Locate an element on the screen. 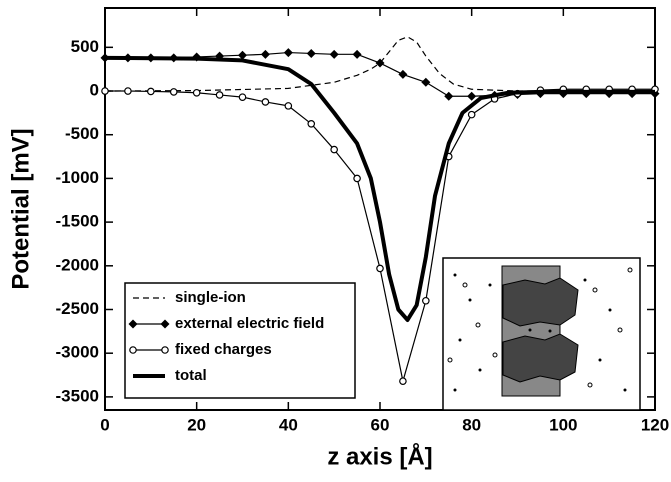  y-tick-label: -2500 is located at coordinates (77, 308).